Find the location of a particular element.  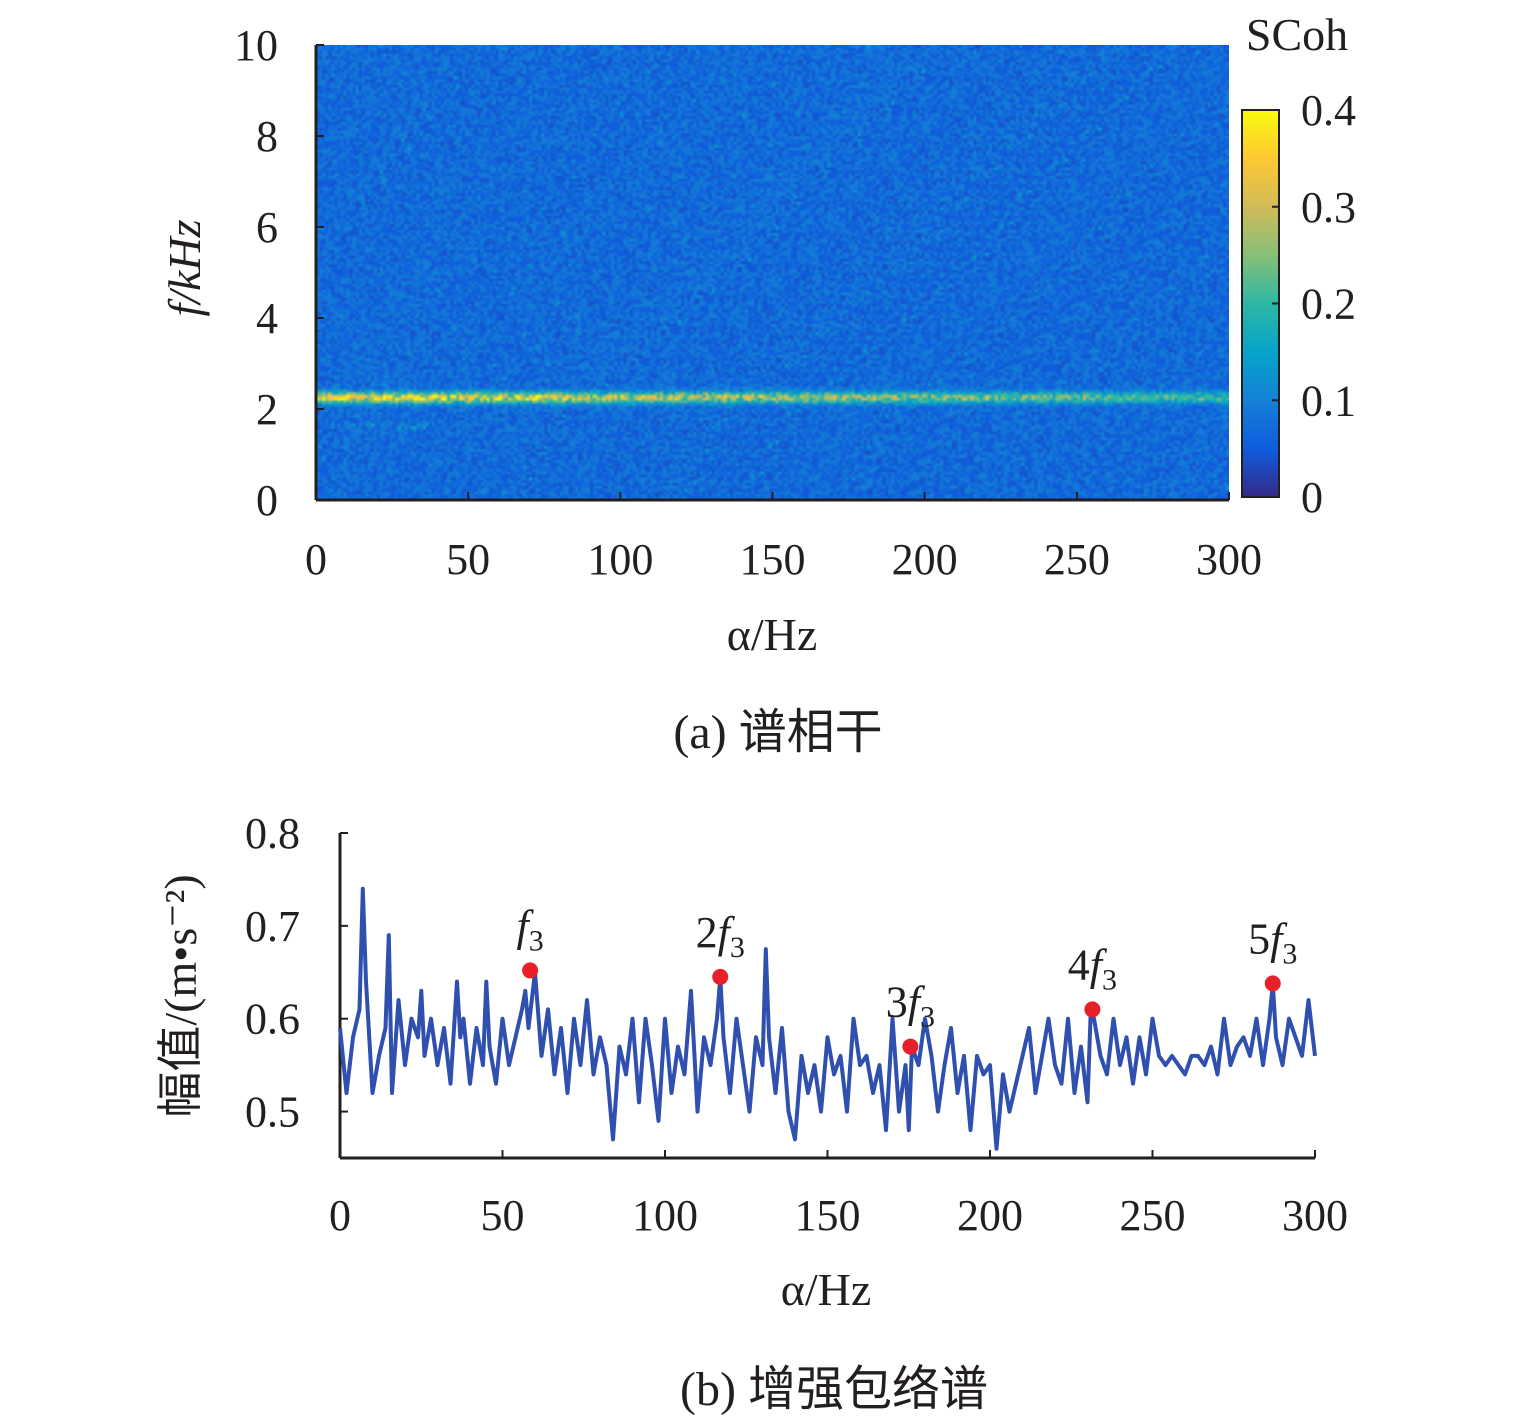

line-y-tick-label: 0.7 is located at coordinates (272, 926).